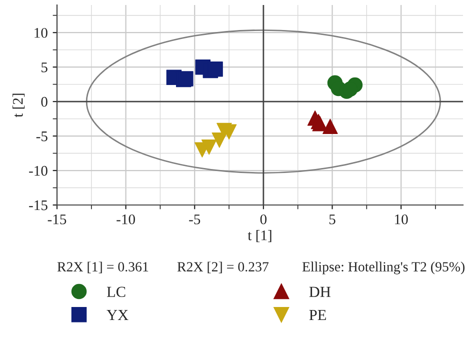  I want to click on legend-label: YX, so click(117, 315).